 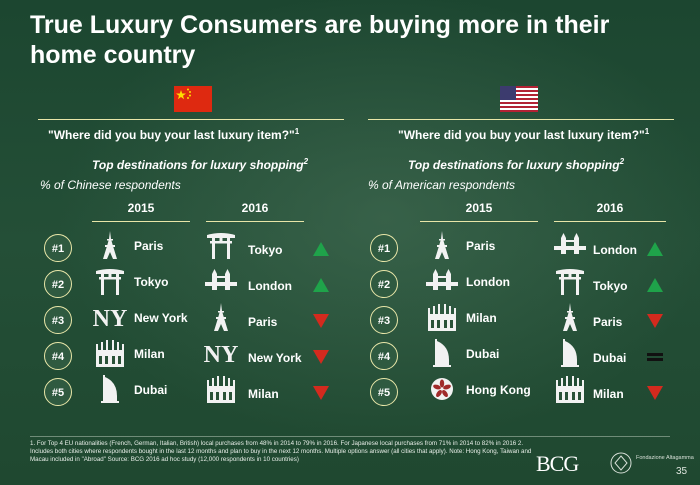 I want to click on left-divider, so click(x=191, y=119).